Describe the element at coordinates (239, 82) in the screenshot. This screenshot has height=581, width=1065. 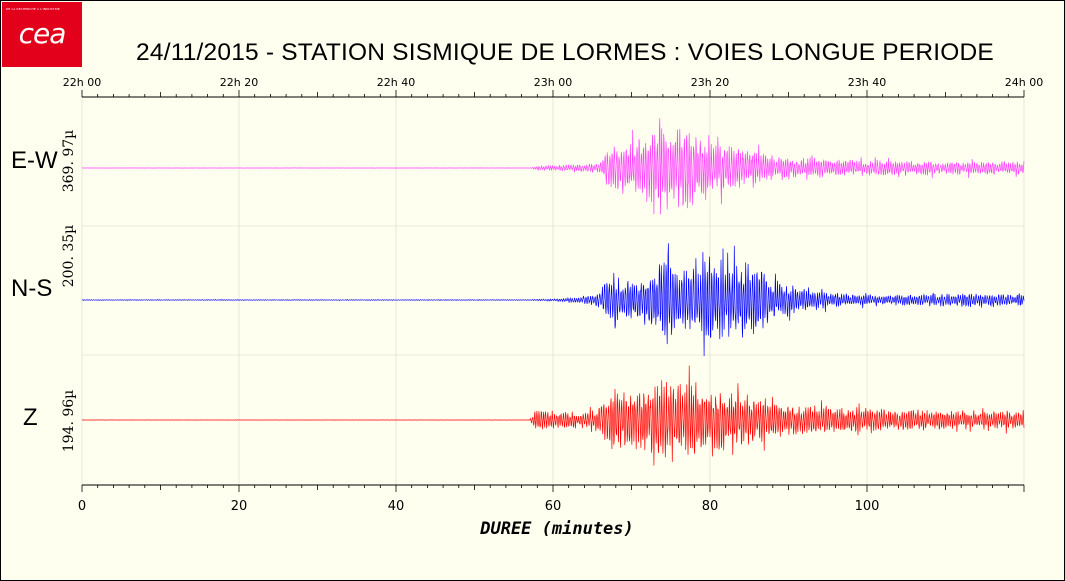
I see `top-tick-label: 22h 20` at that location.